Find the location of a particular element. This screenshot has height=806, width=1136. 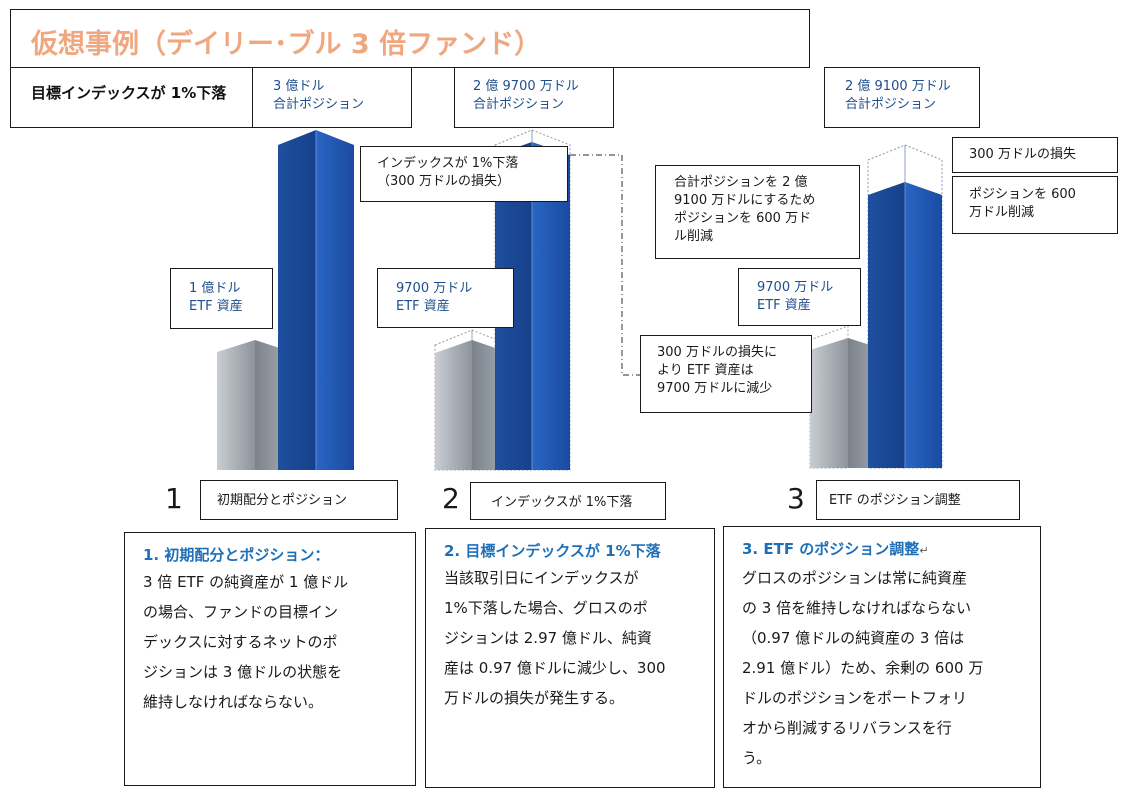

desc3-line: の 3 倍を維持しなければならない is located at coordinates (857, 608).